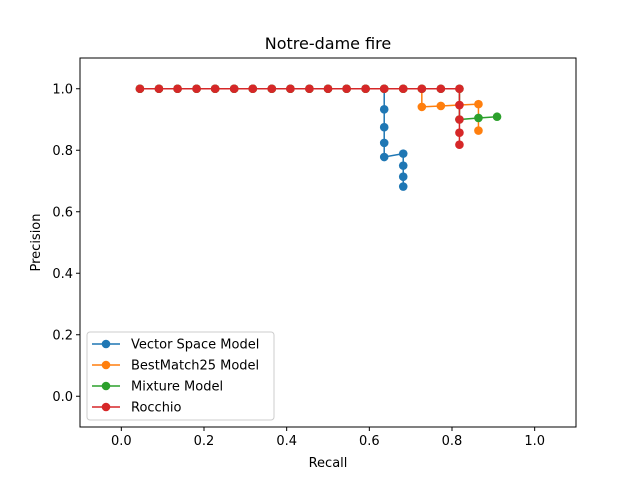 The height and width of the screenshot is (480, 640). What do you see at coordinates (36, 242) in the screenshot?
I see `y-axis-label: Precision` at bounding box center [36, 242].